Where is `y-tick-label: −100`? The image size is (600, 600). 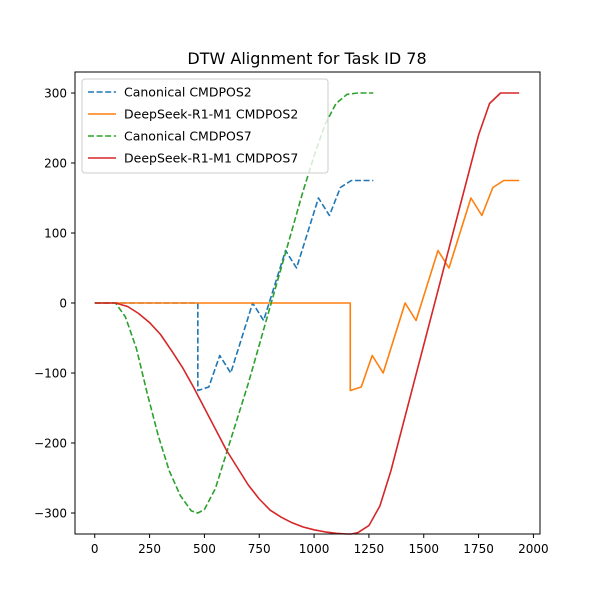 y-tick-label: −100 is located at coordinates (50, 374).